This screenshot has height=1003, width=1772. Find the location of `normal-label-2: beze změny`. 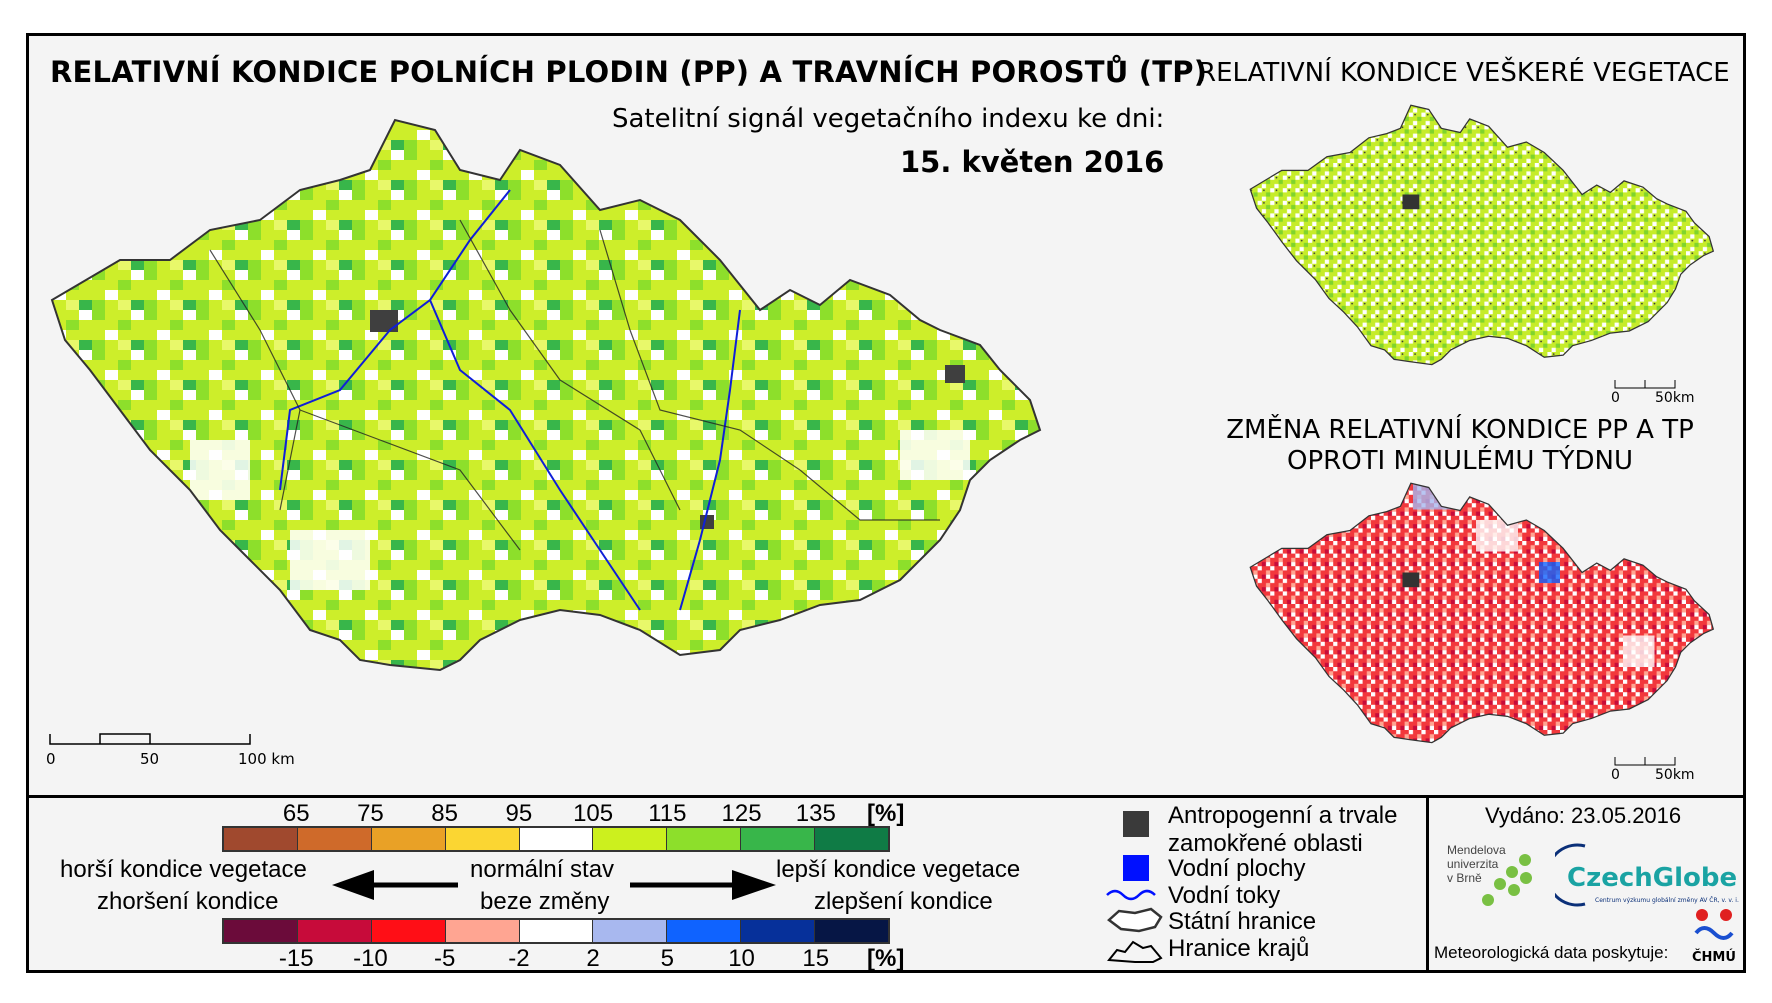

normal-label-2: beze změny is located at coordinates (545, 901).